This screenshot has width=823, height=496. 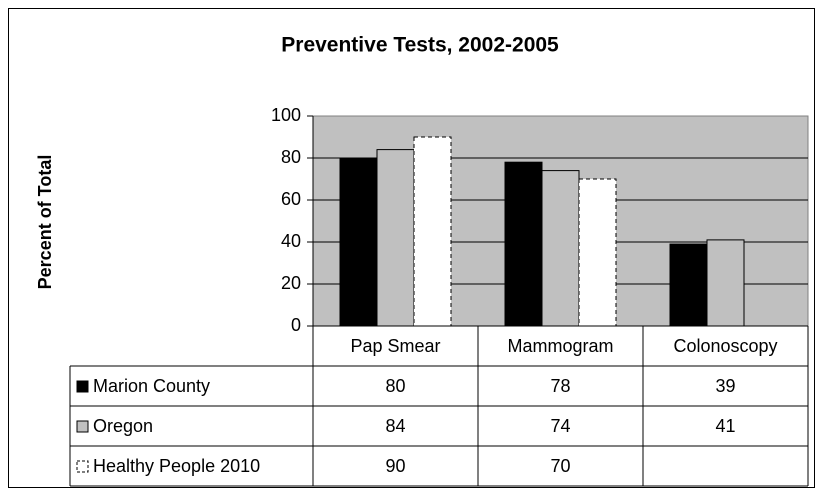 I want to click on legend-label: Marion County, so click(x=151, y=386).